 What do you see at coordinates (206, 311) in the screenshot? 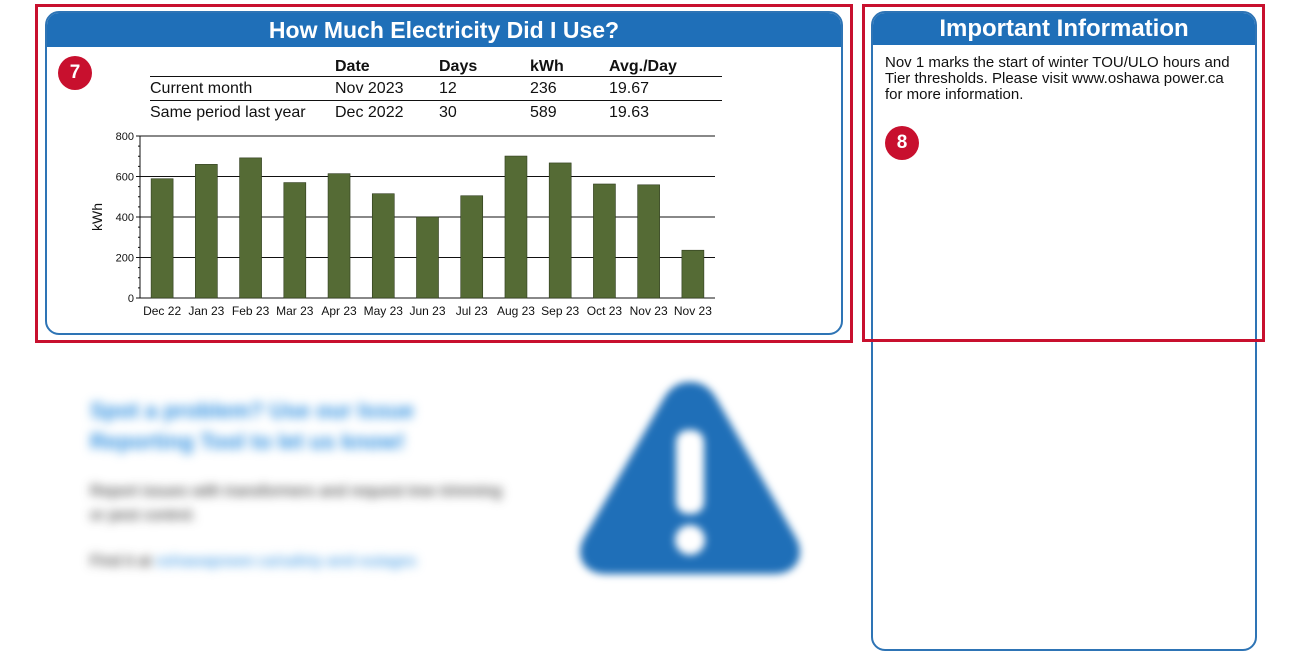
I see `x-tick-label: Jan 23` at bounding box center [206, 311].